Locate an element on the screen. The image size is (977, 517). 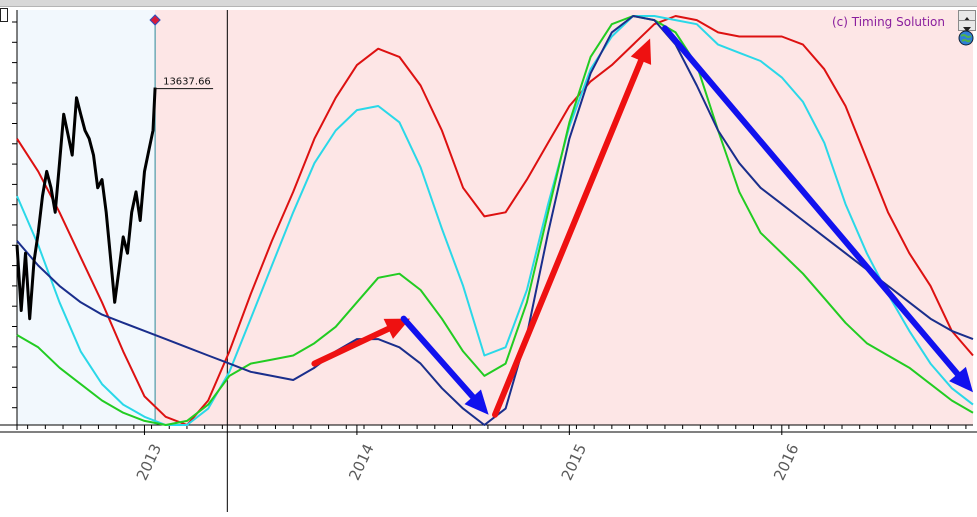
x-tick-label: 2013 is located at coordinates (149, 462).